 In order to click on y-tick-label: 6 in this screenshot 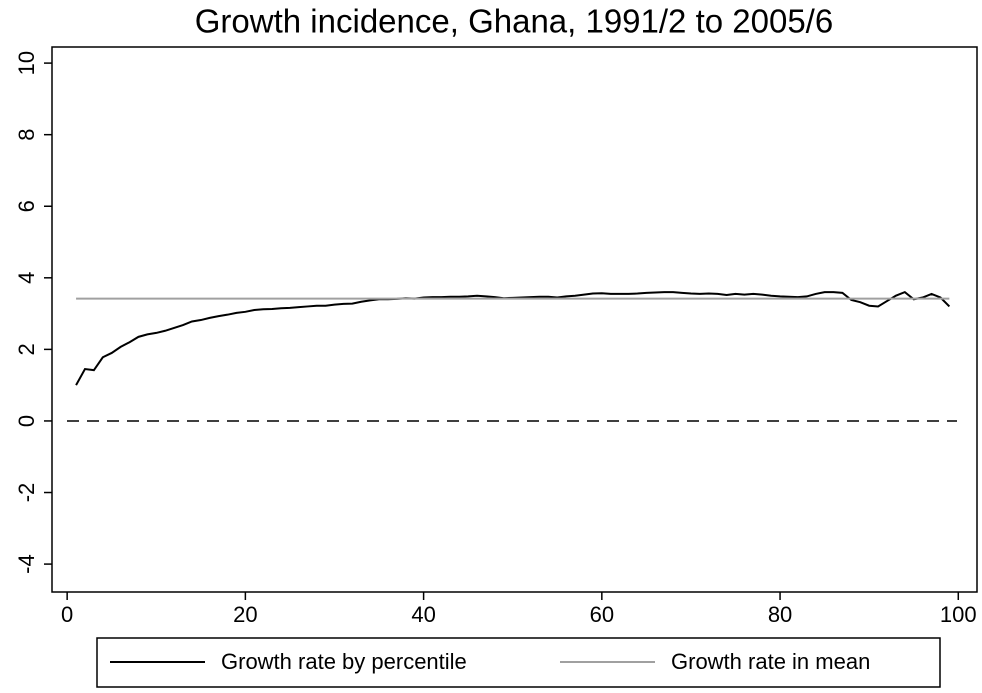, I will do `click(26, 206)`.